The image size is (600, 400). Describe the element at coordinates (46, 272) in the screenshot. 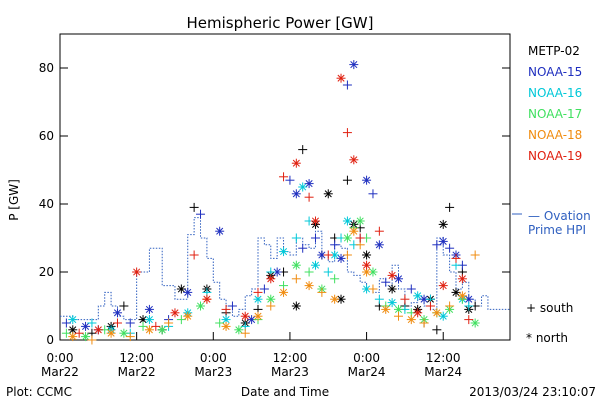

I see `y-tick-label: 20` at that location.